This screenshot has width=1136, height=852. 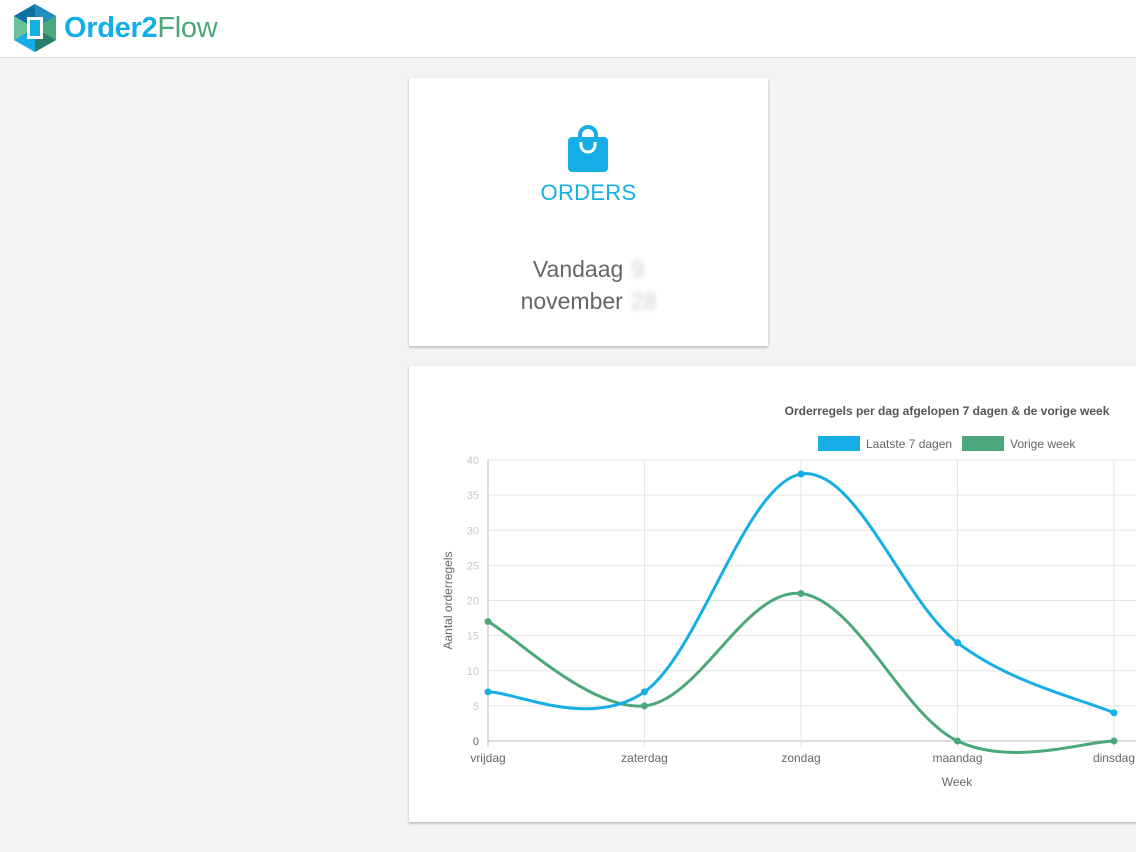 I want to click on logo-wordmark: Order2Flow, so click(x=141, y=28).